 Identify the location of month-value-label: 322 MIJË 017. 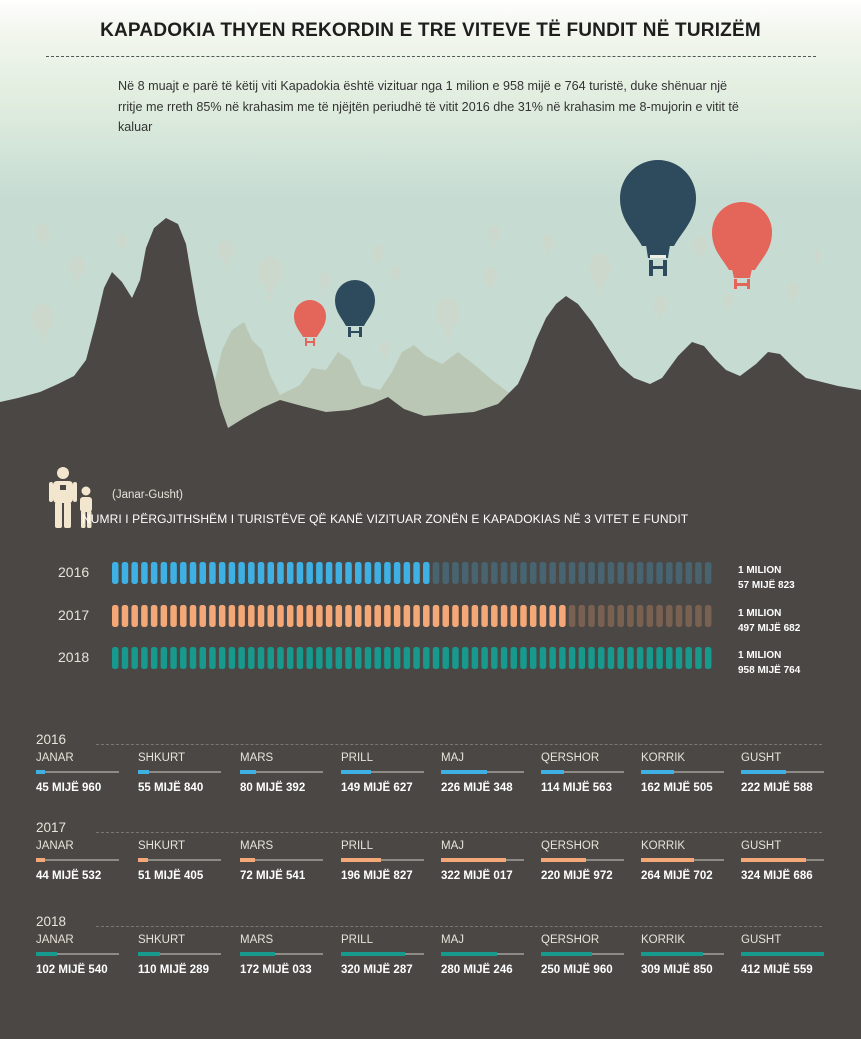
(477, 876).